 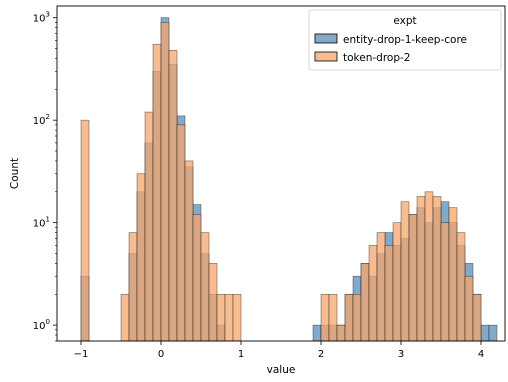 I want to click on x-axis: −1 0 1 2 3 4, so click(x=279, y=350).